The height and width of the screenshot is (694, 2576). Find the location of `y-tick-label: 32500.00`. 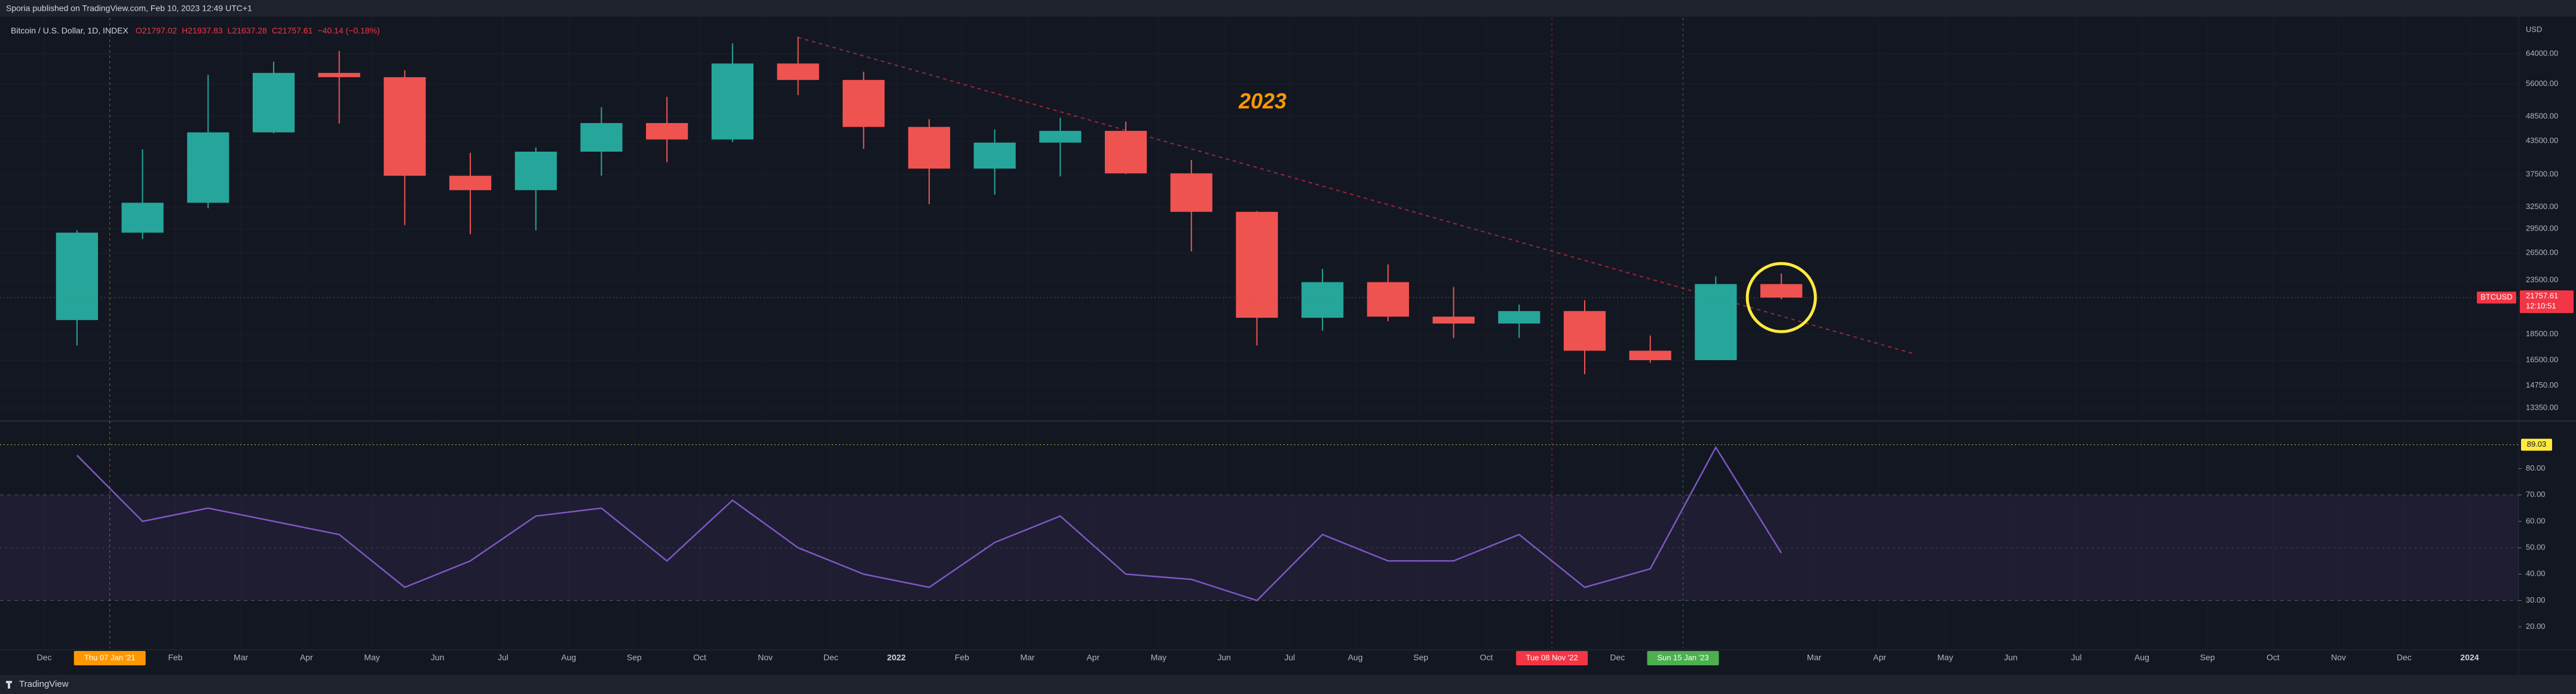

y-tick-label: 32500.00 is located at coordinates (2542, 206).